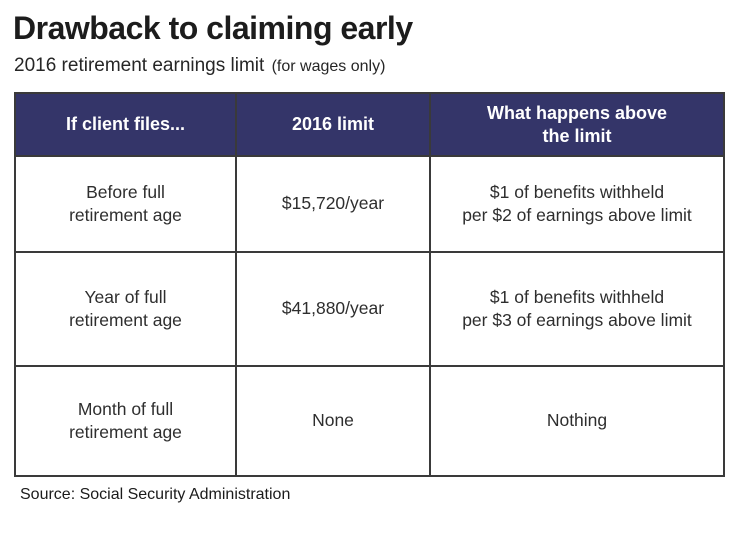 Image resolution: width=740 pixels, height=544 pixels. Describe the element at coordinates (125, 421) in the screenshot. I see `cell-when-files: Month of full retirement age` at that location.